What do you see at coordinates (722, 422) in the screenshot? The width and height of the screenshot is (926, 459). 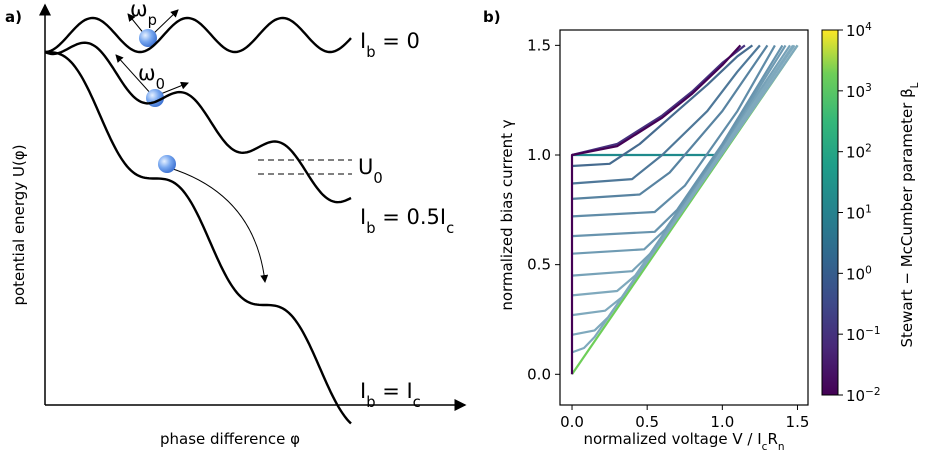 I see `x-tick-label: 1.0` at bounding box center [722, 422].